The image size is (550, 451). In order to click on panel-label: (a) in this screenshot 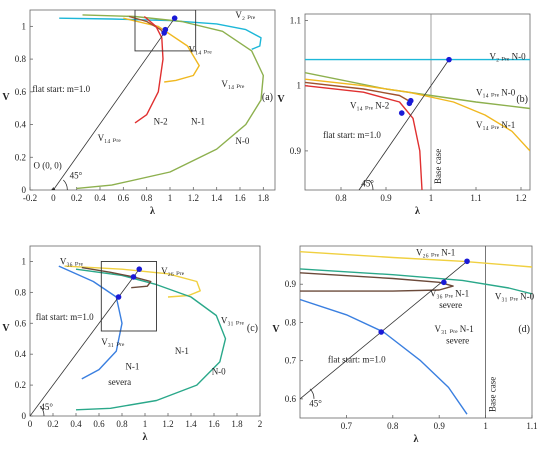, I will do `click(267, 97)`.